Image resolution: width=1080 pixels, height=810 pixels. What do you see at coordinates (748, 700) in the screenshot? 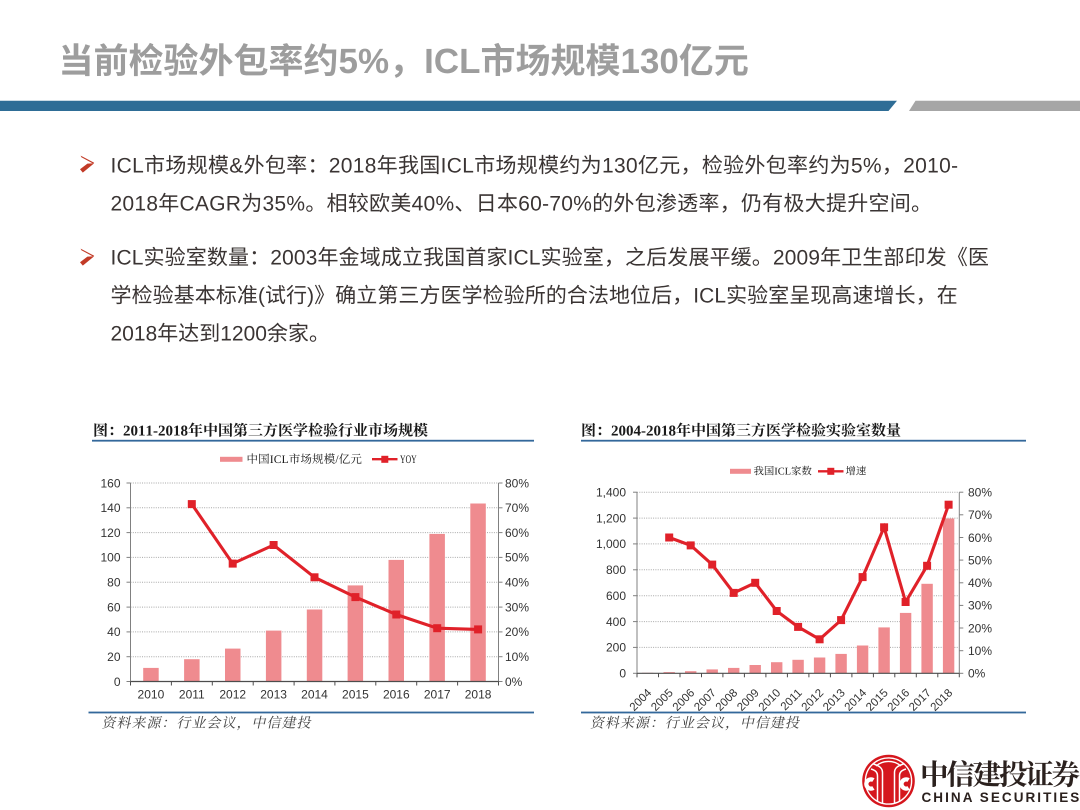
I see `svg-text: 2009` at bounding box center [748, 700].